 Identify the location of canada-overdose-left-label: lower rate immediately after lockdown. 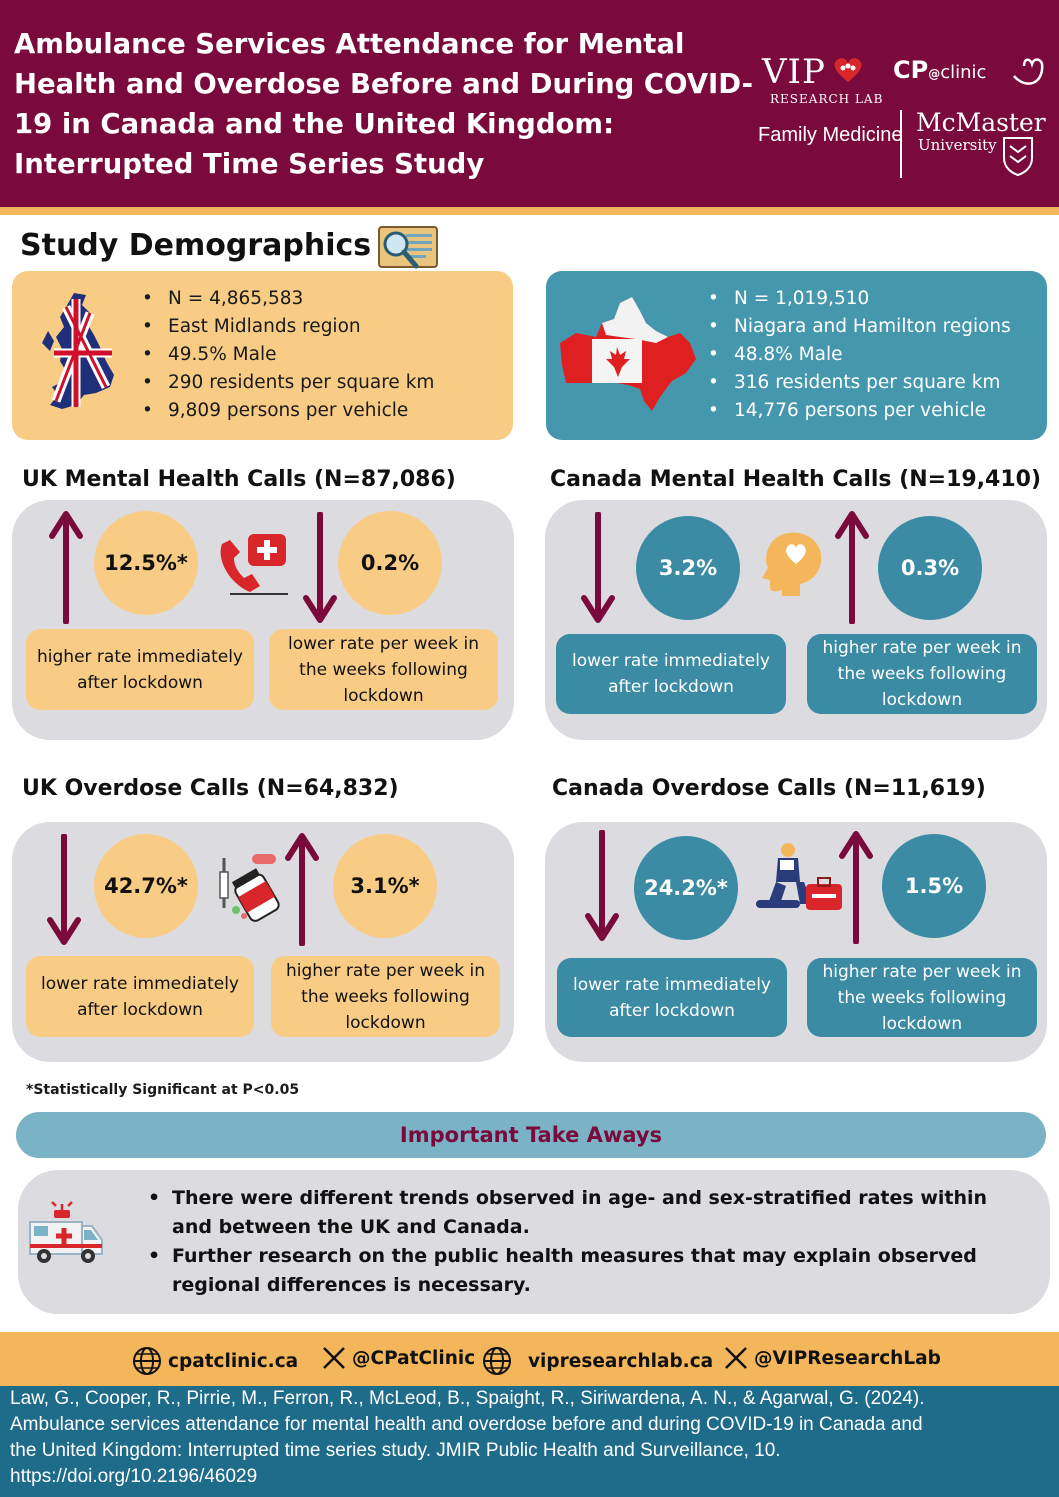
(672, 997).